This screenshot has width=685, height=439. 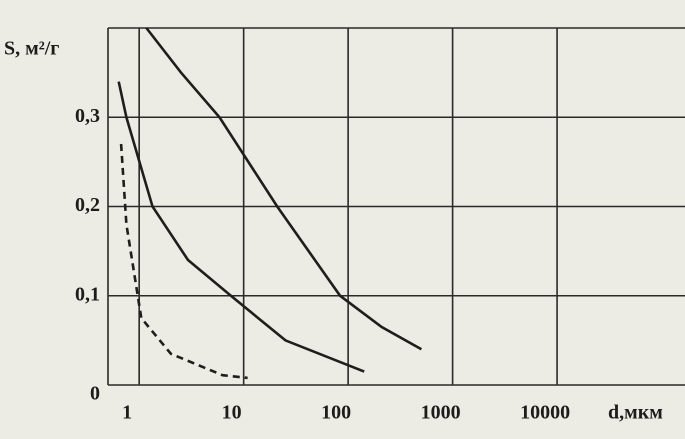 I want to click on y-tick-label: 0,1, so click(x=87, y=294).